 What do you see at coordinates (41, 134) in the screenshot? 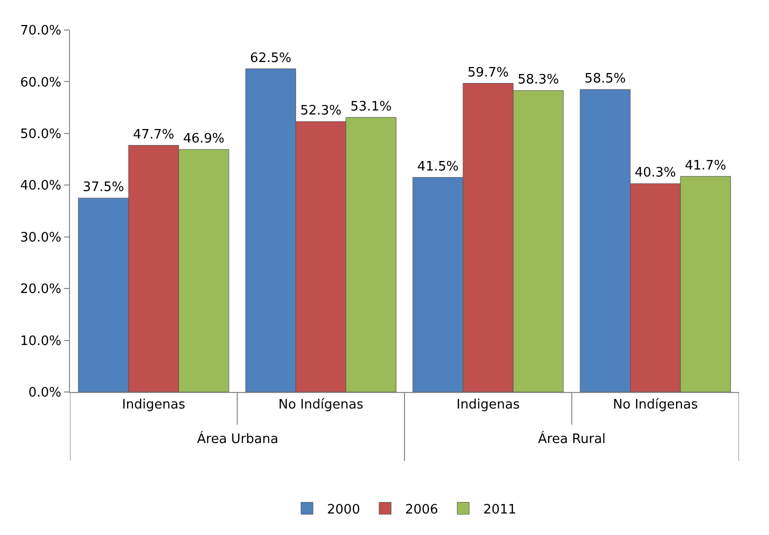
I see `y-tick-label: 50.0%` at bounding box center [41, 134].